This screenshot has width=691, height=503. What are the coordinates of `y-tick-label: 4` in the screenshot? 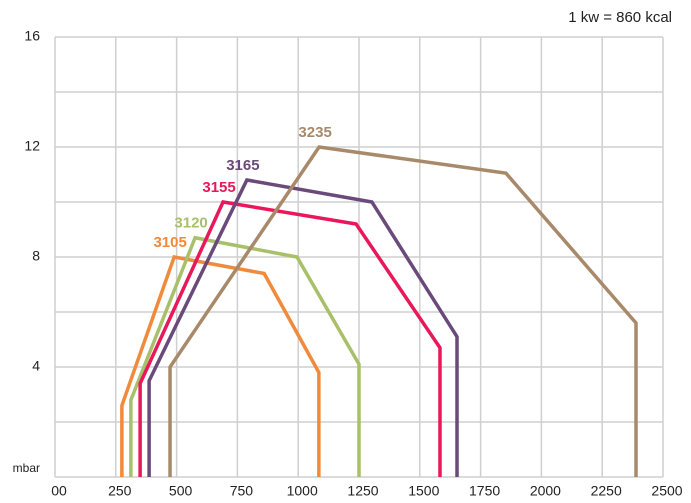 It's located at (36, 366).